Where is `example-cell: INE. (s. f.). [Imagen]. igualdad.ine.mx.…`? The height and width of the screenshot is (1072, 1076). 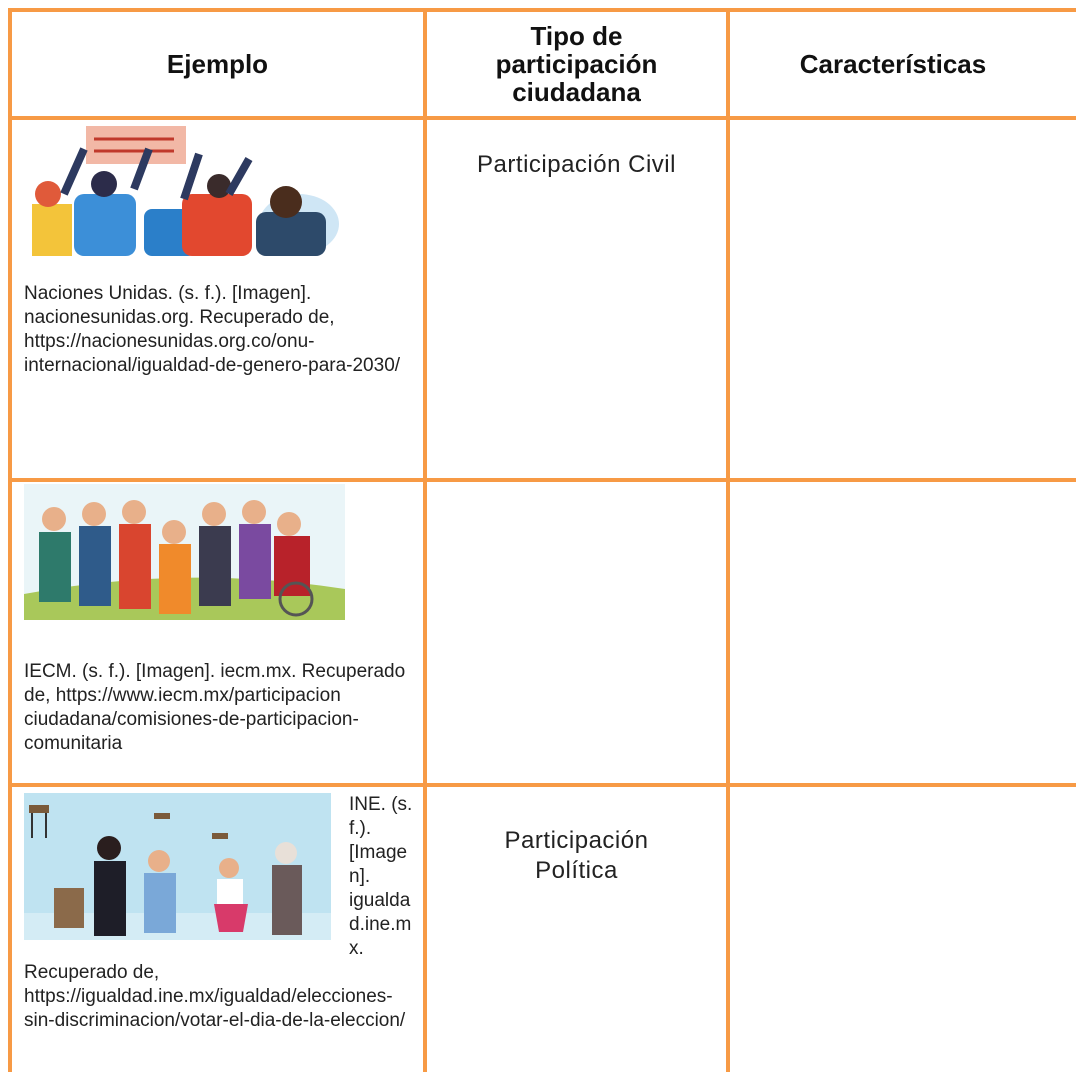 example-cell: INE. (s. f.). [Imagen]. igualdad.ine.mx.… is located at coordinates (219, 913).